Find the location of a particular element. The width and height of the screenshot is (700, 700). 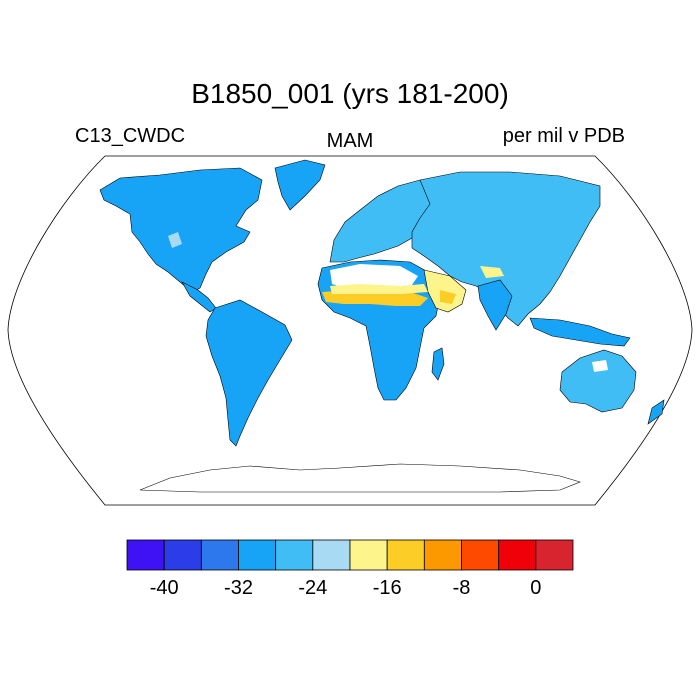

arabia is located at coordinates (445, 291).